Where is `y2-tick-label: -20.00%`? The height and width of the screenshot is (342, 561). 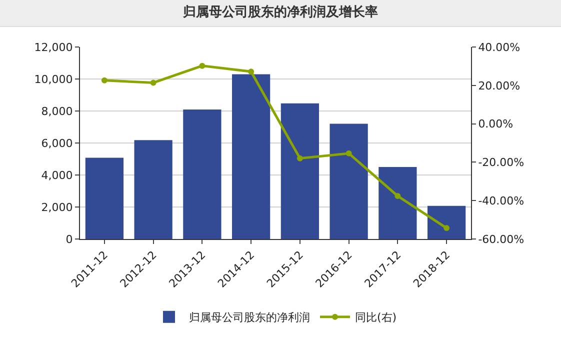
y2-tick-label: -20.00% is located at coordinates (501, 163).